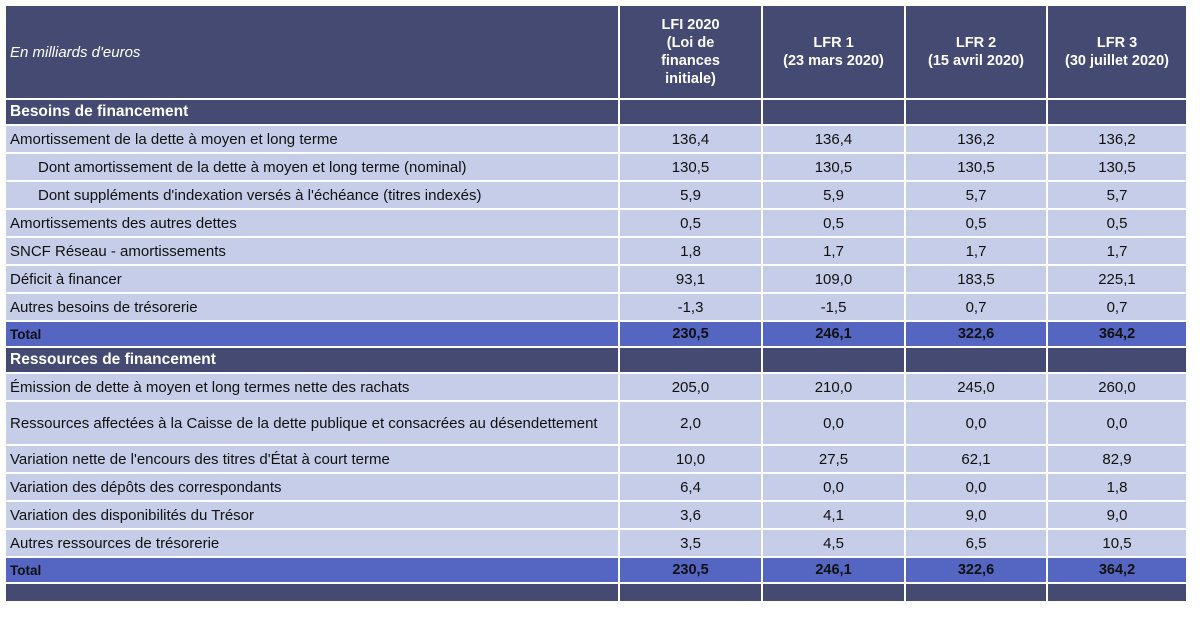 The image size is (1200, 644). What do you see at coordinates (976, 387) in the screenshot?
I see `cell-value: 245,0` at bounding box center [976, 387].